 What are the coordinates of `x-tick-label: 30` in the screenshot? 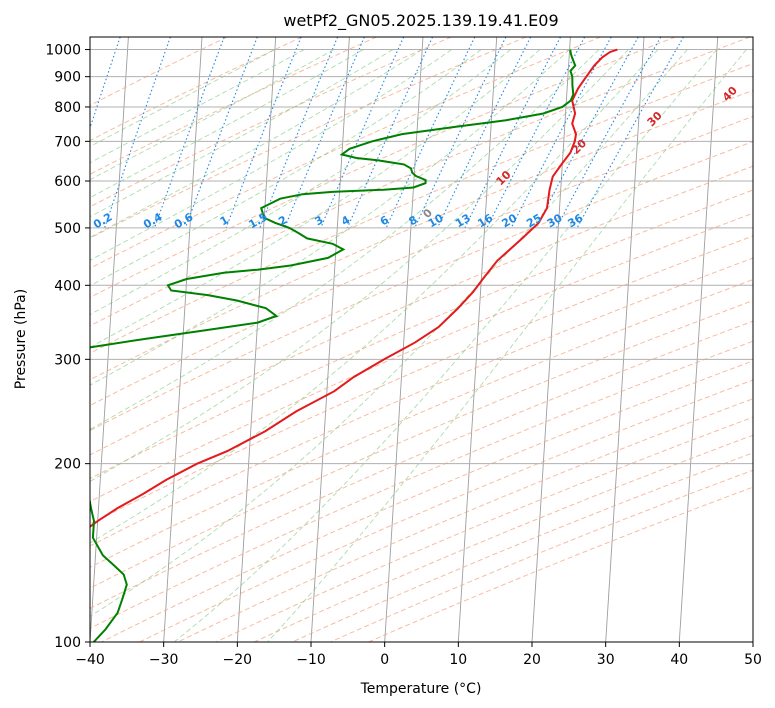 It's located at (606, 660).